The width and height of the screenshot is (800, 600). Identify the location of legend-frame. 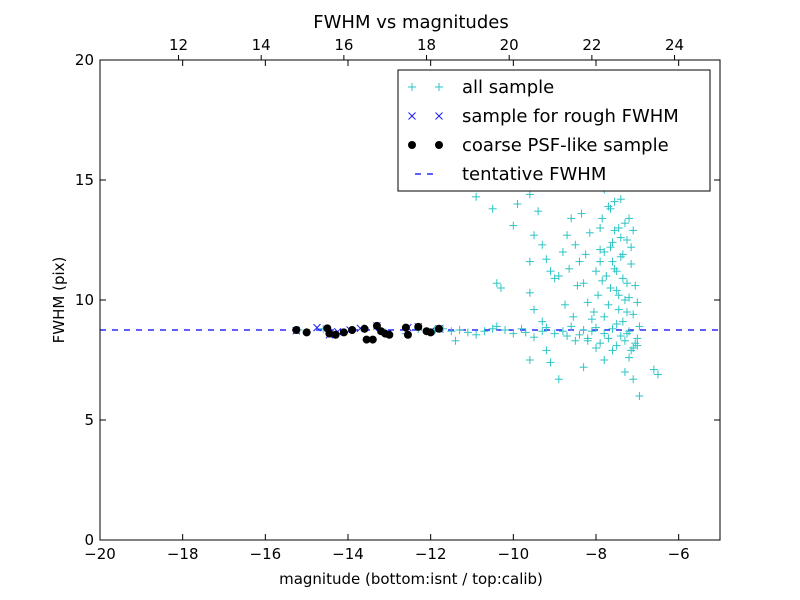
(554, 130).